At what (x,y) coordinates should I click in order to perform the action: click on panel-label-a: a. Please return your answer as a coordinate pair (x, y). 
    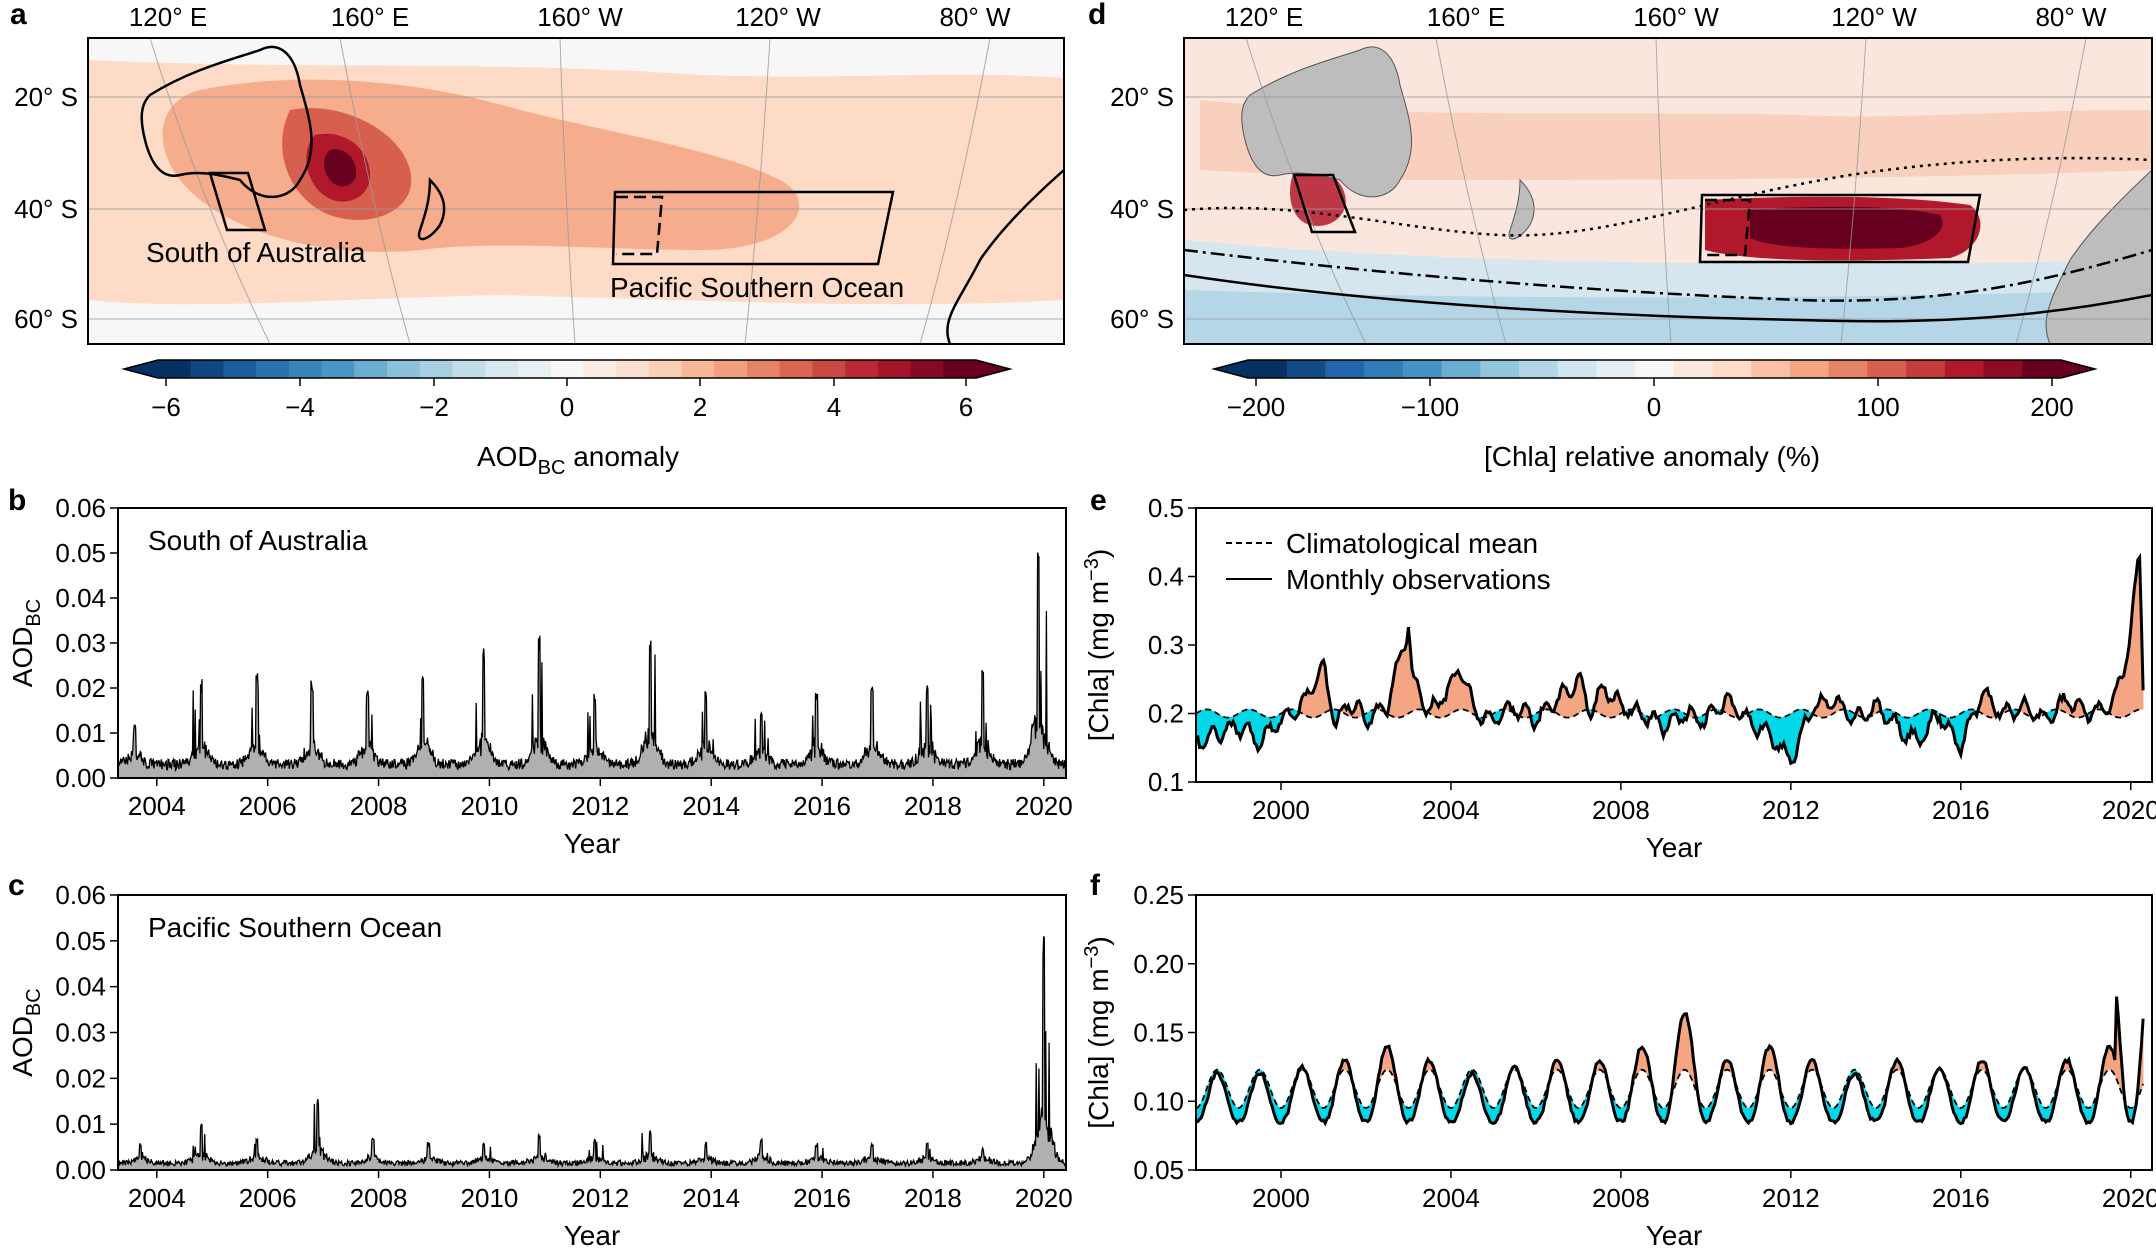
    Looking at the image, I should click on (18, 15).